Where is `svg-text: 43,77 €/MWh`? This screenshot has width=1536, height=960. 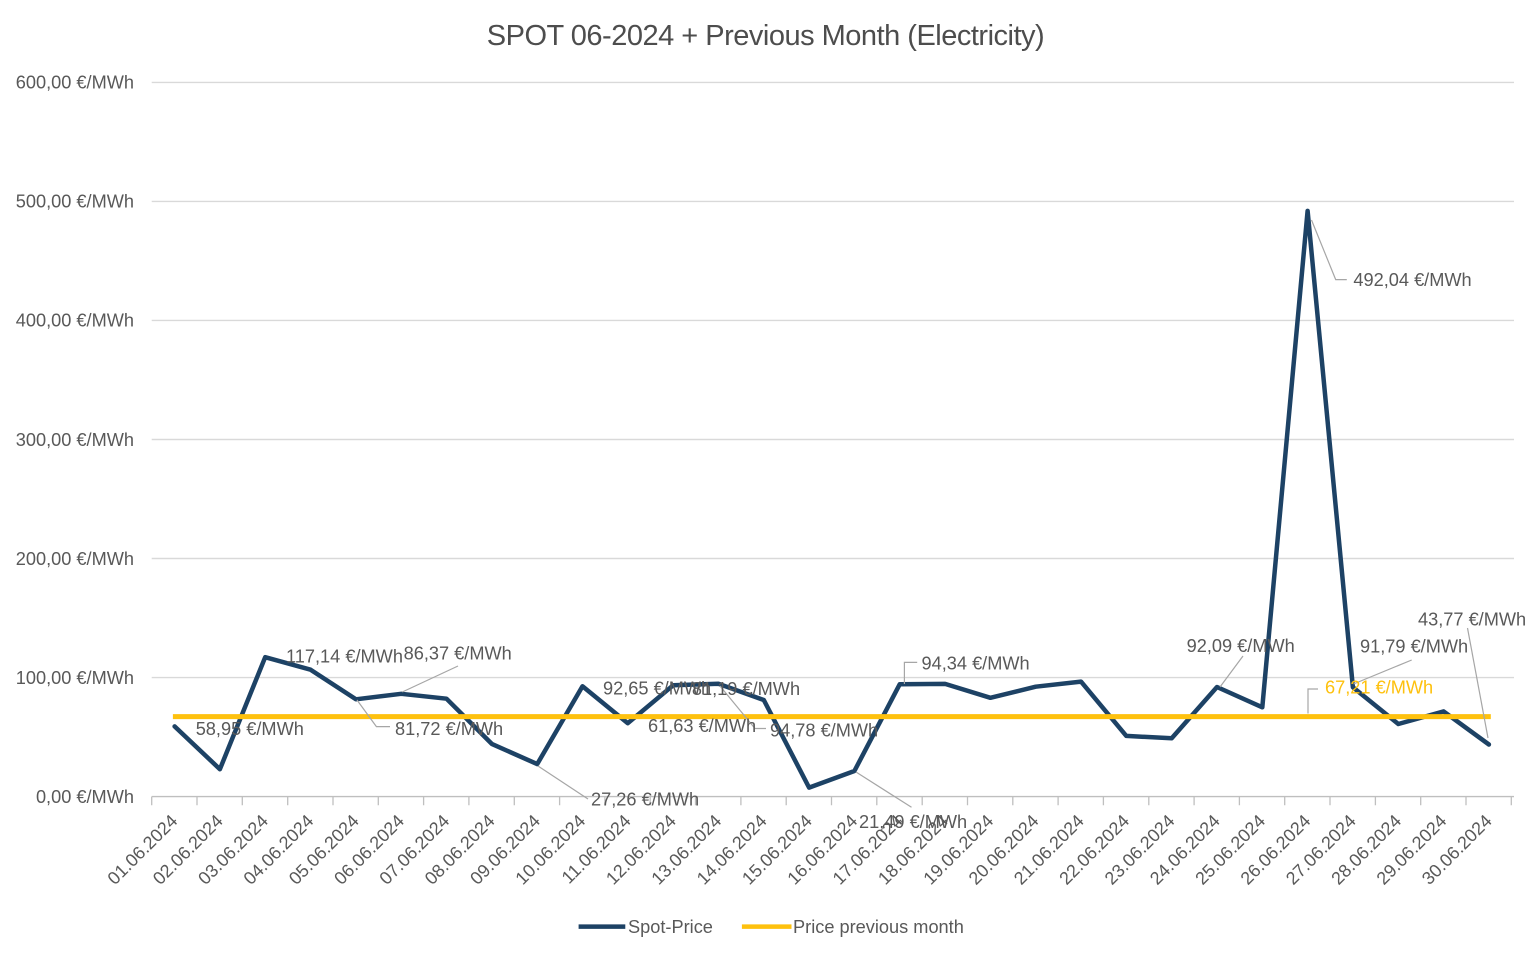 svg-text: 43,77 €/MWh is located at coordinates (1472, 619).